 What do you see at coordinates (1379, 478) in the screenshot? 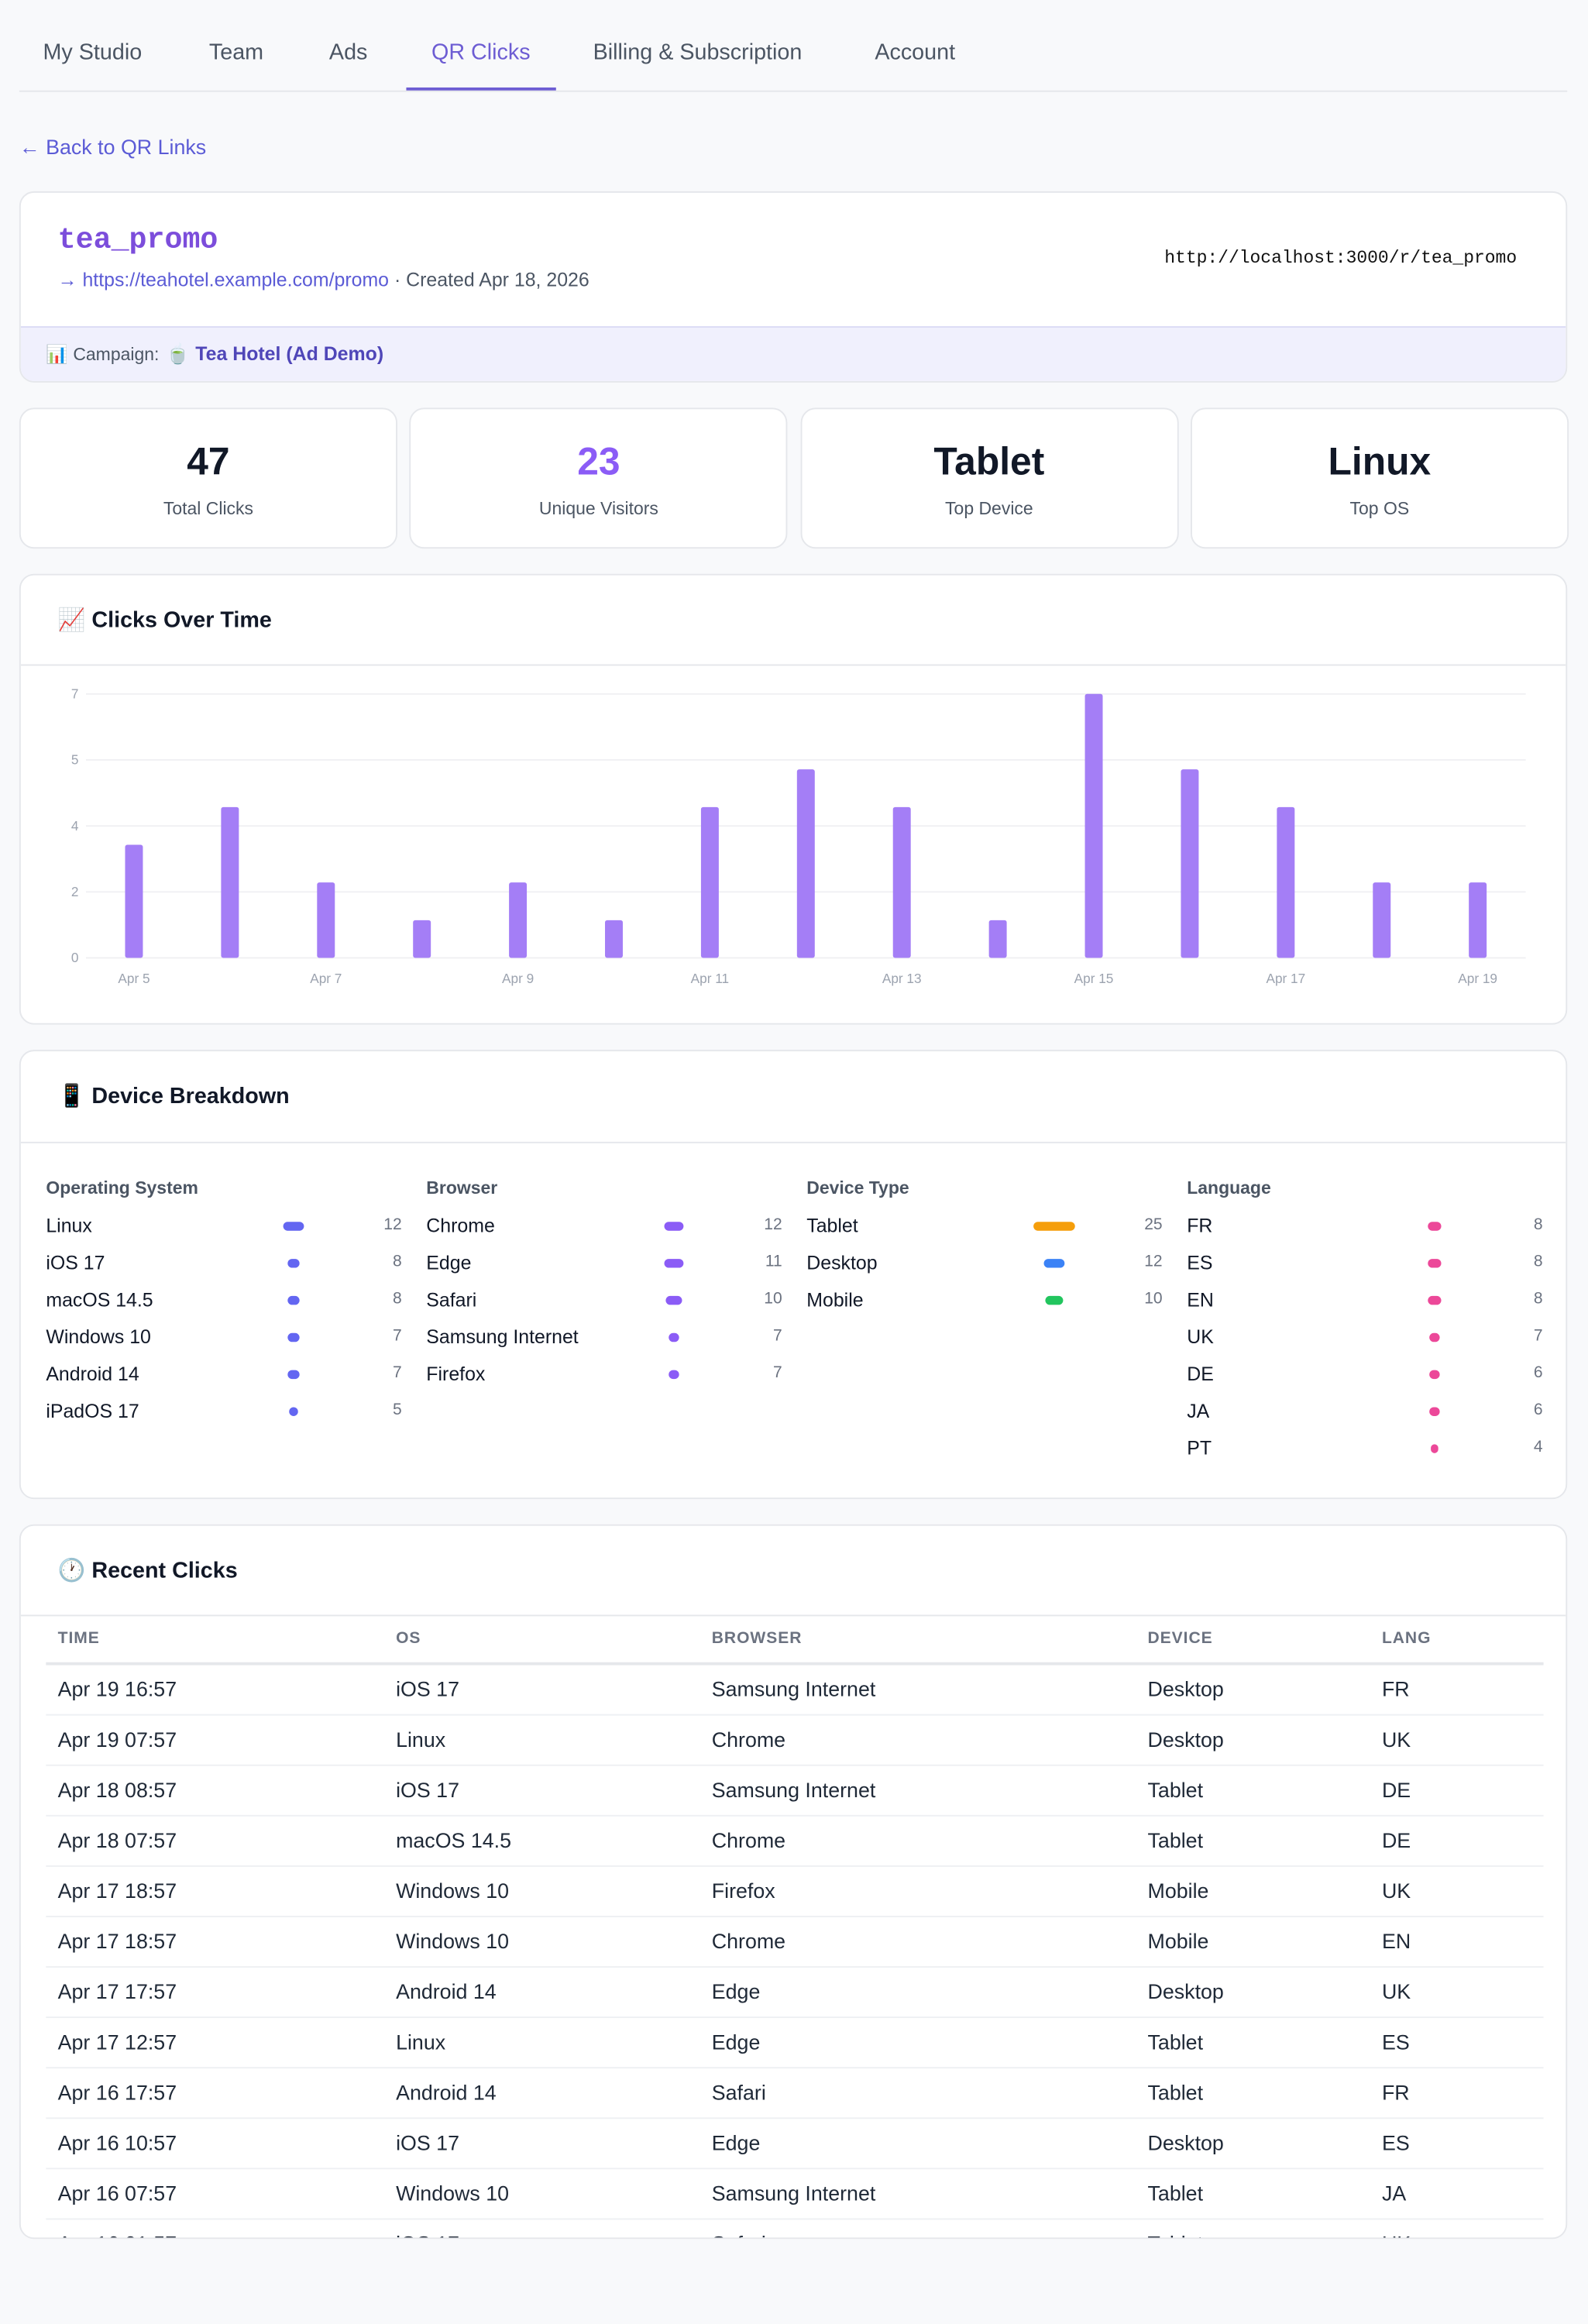
I see `stat-card: Linux Top OS` at bounding box center [1379, 478].